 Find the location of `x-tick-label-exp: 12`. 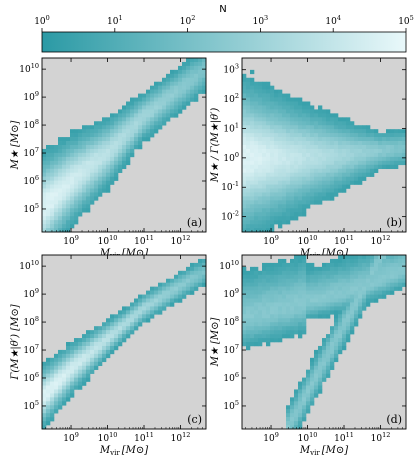

x-tick-label-exp: 12 is located at coordinates (386, 435).